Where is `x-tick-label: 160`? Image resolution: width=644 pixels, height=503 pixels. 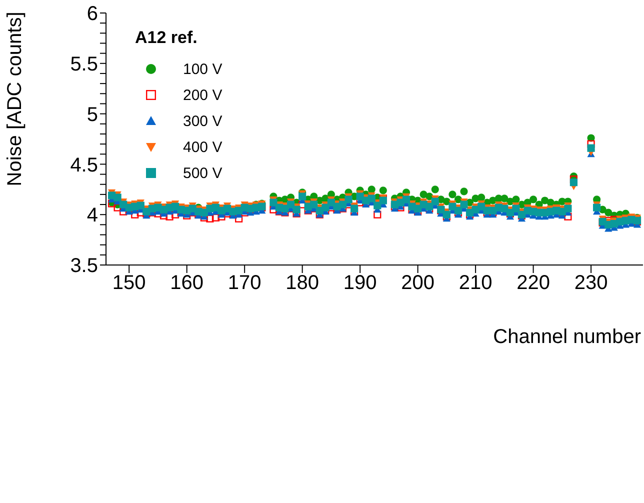
x-tick-label: 160 is located at coordinates (187, 283).